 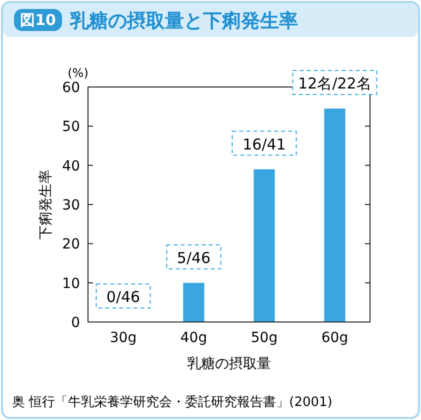 What do you see at coordinates (334, 338) in the screenshot?
I see `x-tick-label: 60g` at bounding box center [334, 338].